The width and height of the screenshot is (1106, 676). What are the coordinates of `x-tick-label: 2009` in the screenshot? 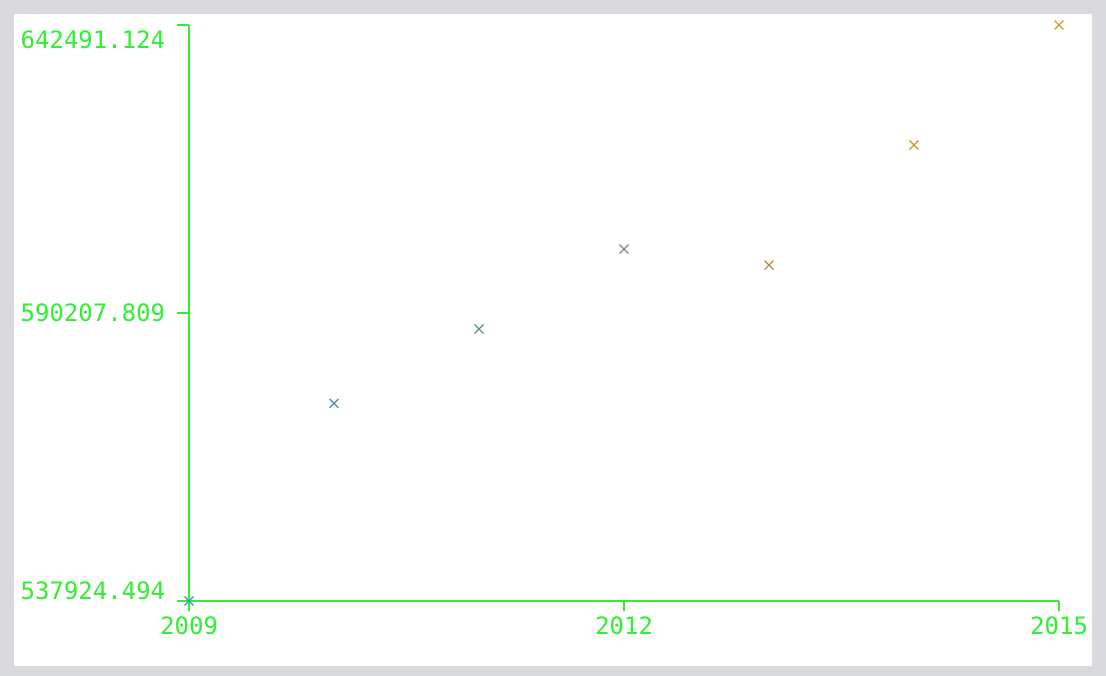 It's located at (189, 626).